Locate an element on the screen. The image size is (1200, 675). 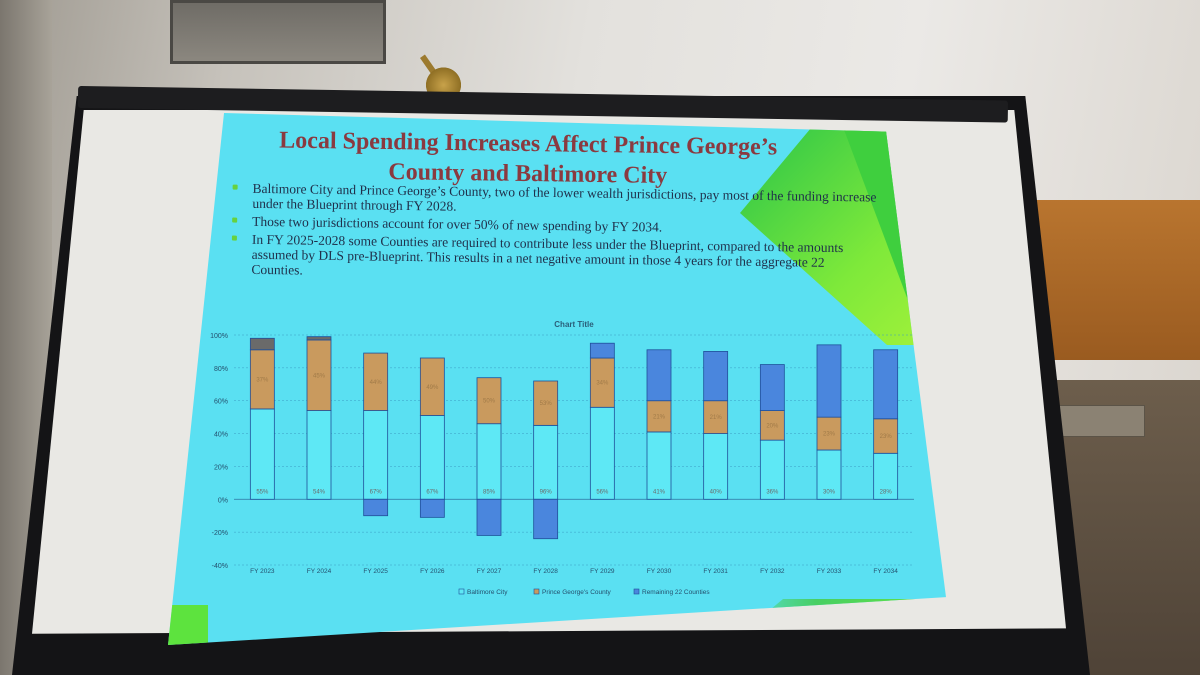
legend-label: Baltimore City is located at coordinates (487, 592).